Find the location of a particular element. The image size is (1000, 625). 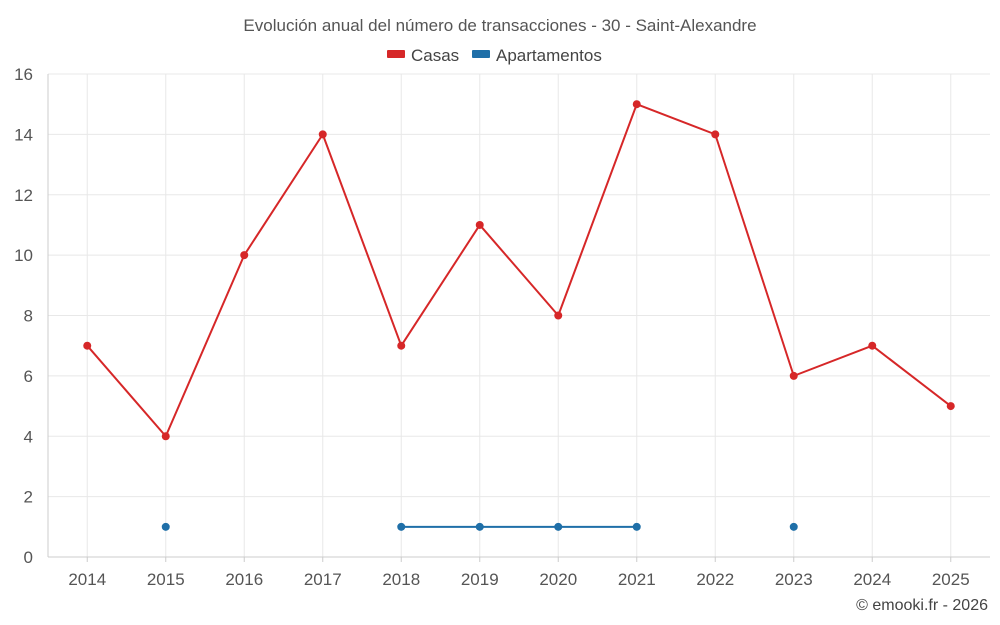

data-point-casas-2014 is located at coordinates (87, 345).